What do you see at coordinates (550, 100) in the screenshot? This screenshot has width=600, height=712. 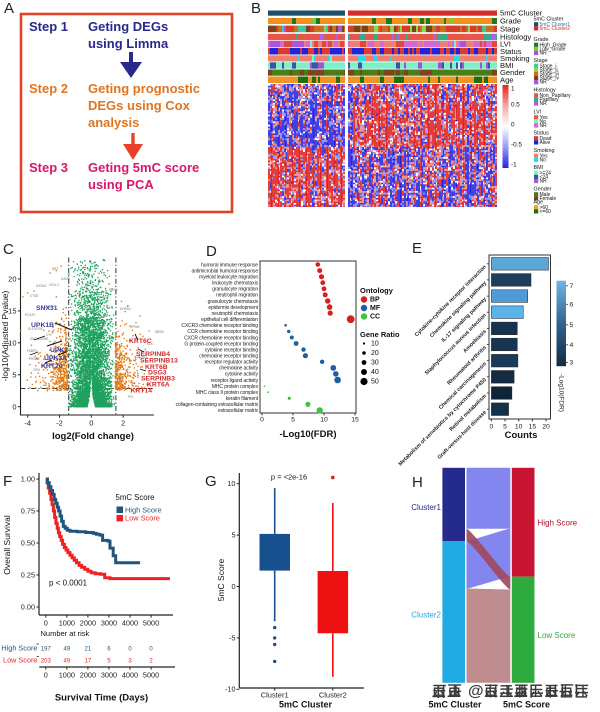 I see `svg-text: Papillary` at bounding box center [550, 100].